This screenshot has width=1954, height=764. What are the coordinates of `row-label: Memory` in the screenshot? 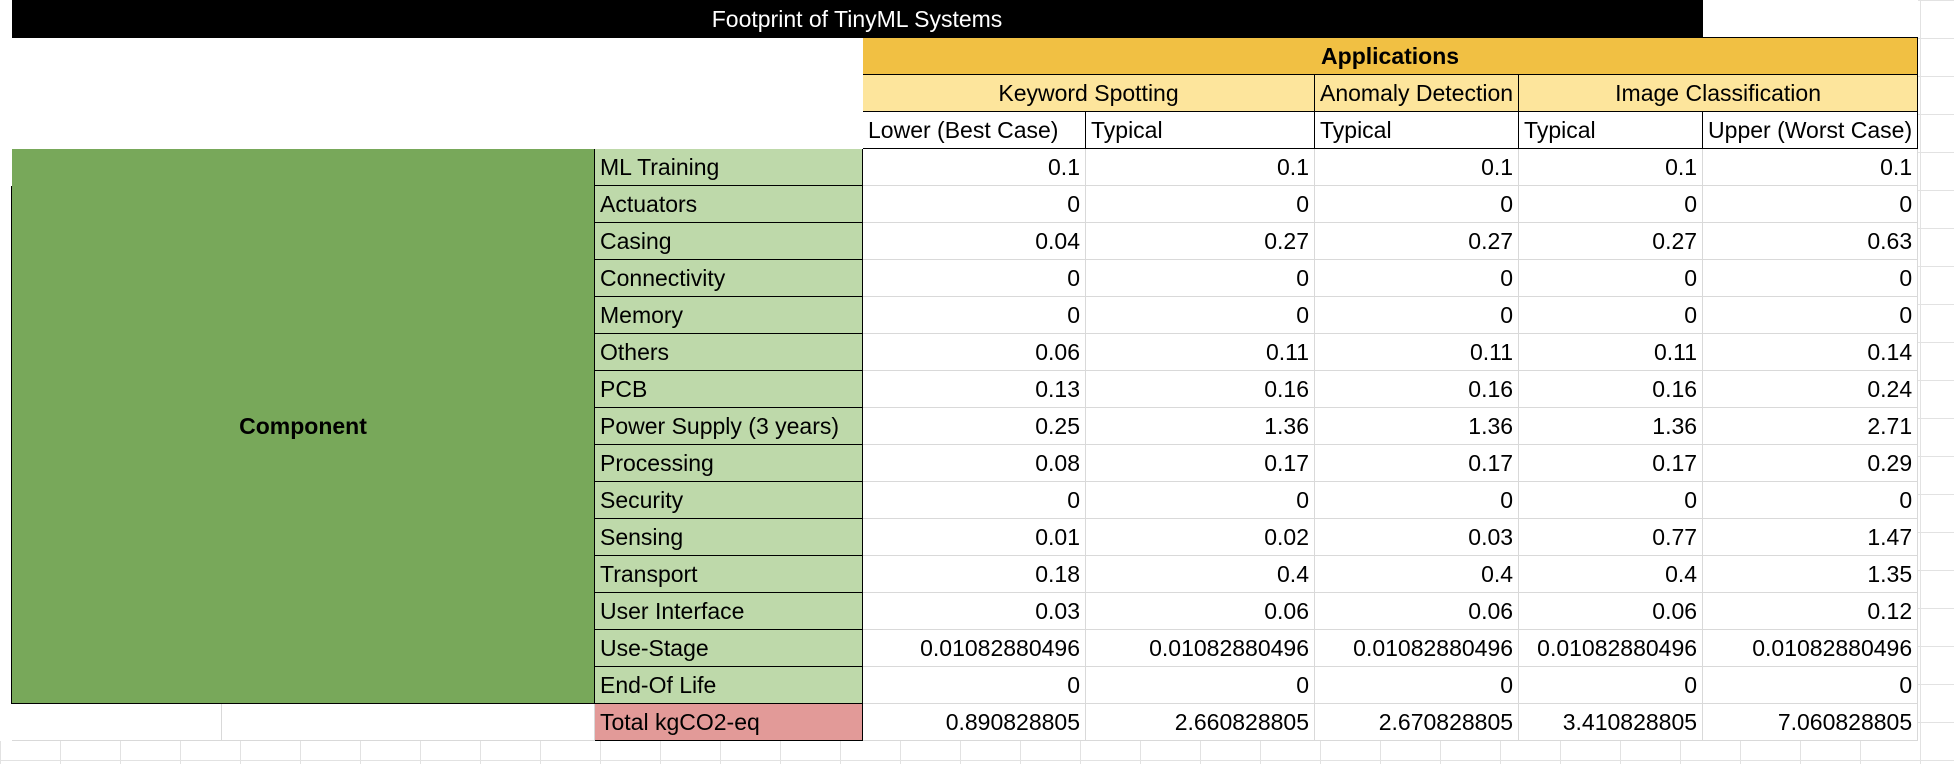 It's located at (728, 315).